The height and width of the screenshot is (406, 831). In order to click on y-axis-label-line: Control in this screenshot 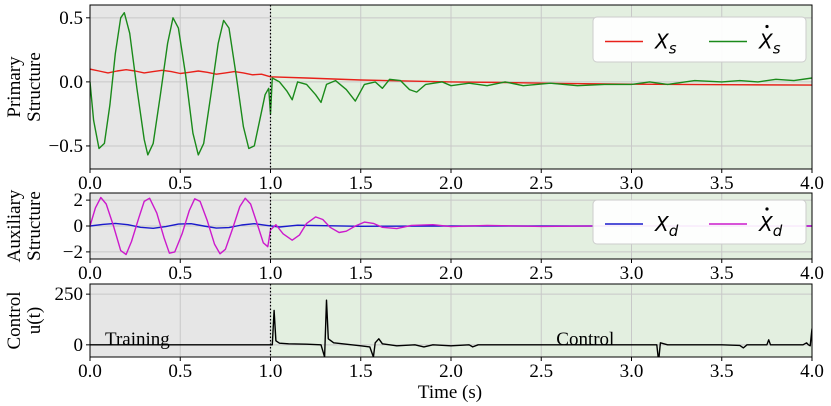, I will do `click(14, 320)`.